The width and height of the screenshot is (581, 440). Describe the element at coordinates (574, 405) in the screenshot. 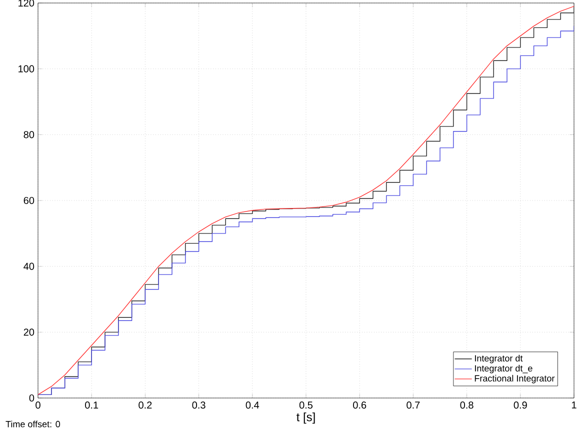

I see `x-tick-label: 1` at that location.